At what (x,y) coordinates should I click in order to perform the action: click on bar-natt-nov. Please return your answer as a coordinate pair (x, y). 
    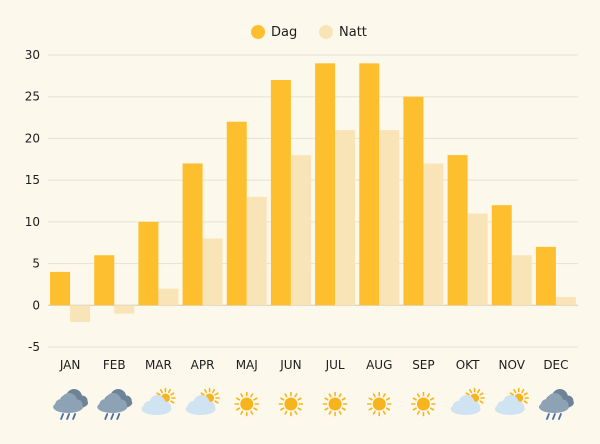
    Looking at the image, I should click on (521, 280).